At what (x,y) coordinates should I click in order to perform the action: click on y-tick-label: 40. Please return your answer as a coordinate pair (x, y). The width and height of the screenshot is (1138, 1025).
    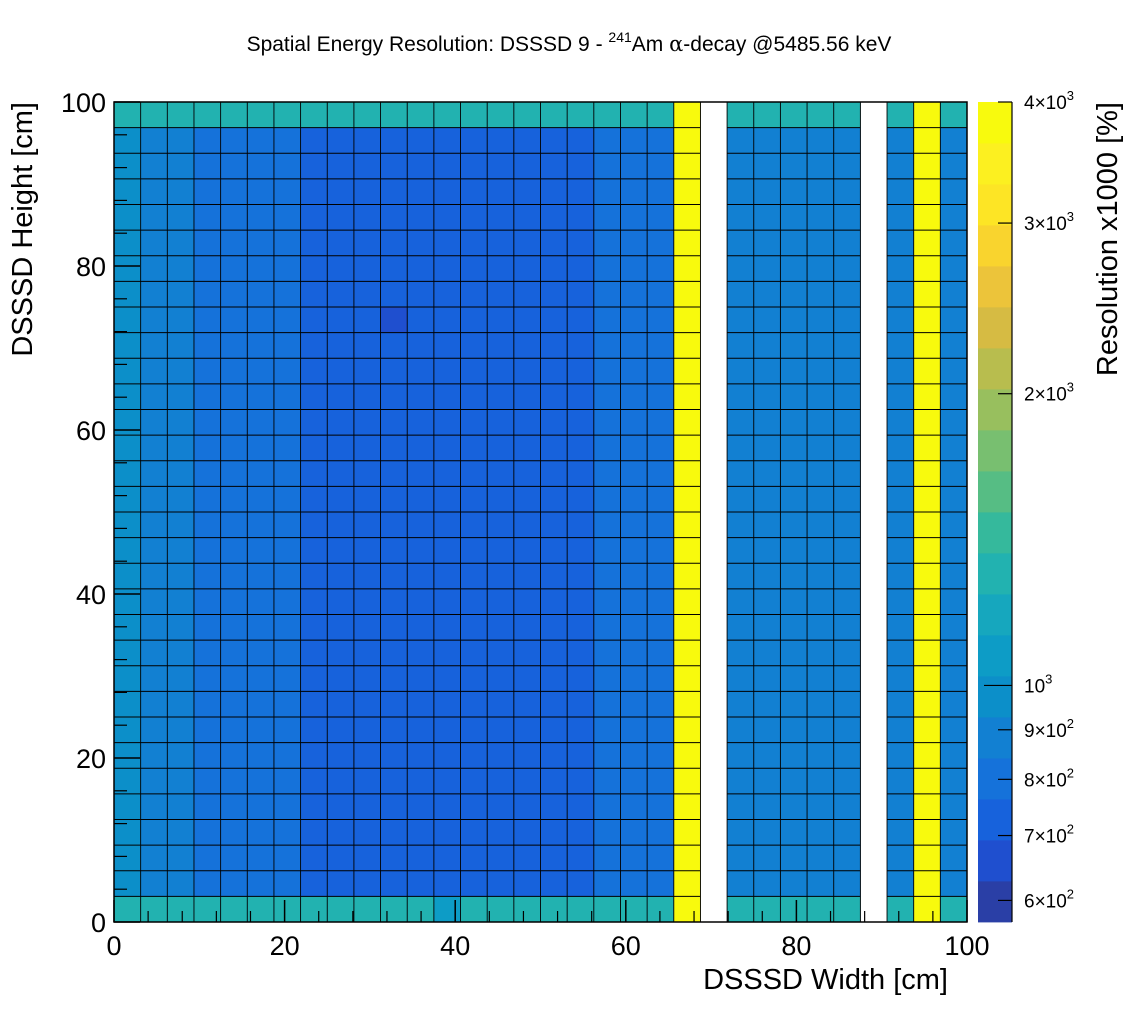
    Looking at the image, I should click on (91, 595).